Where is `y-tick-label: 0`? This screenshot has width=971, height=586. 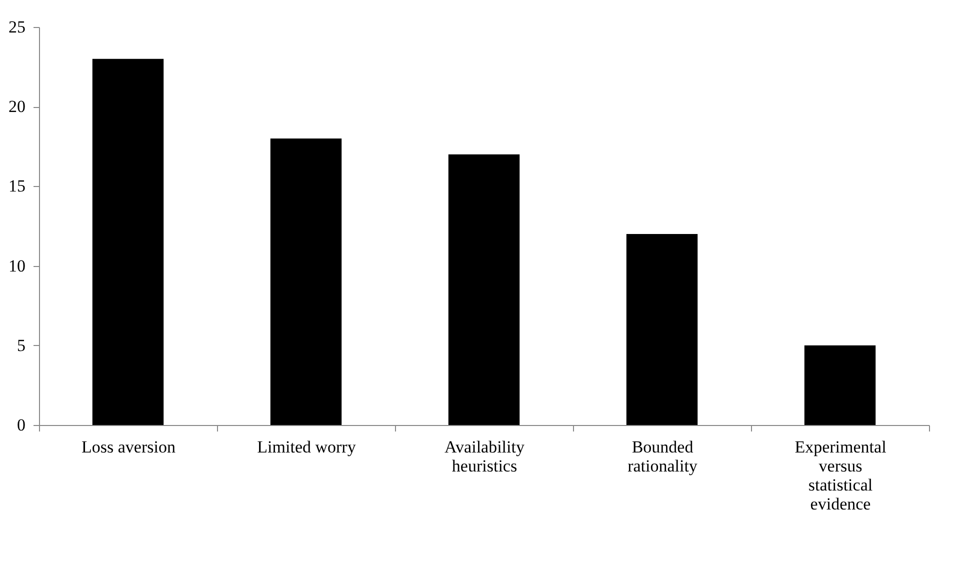 y-tick-label: 0 is located at coordinates (21, 425).